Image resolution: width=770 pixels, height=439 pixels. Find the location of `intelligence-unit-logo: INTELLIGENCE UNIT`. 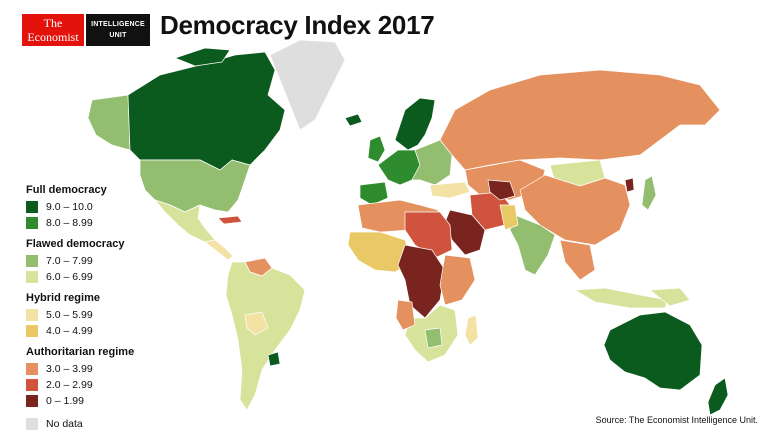

intelligence-unit-logo: INTELLIGENCE UNIT is located at coordinates (118, 30).